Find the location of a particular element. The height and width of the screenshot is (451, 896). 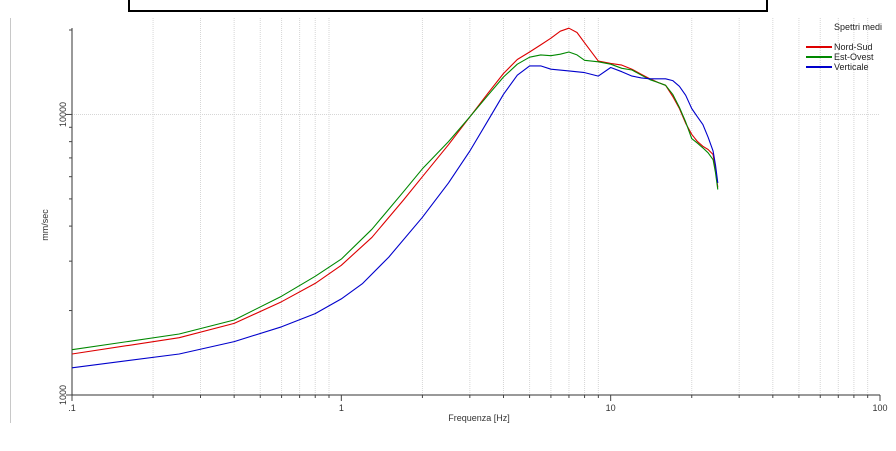

legend-title: Spettri medi is located at coordinates (858, 27).